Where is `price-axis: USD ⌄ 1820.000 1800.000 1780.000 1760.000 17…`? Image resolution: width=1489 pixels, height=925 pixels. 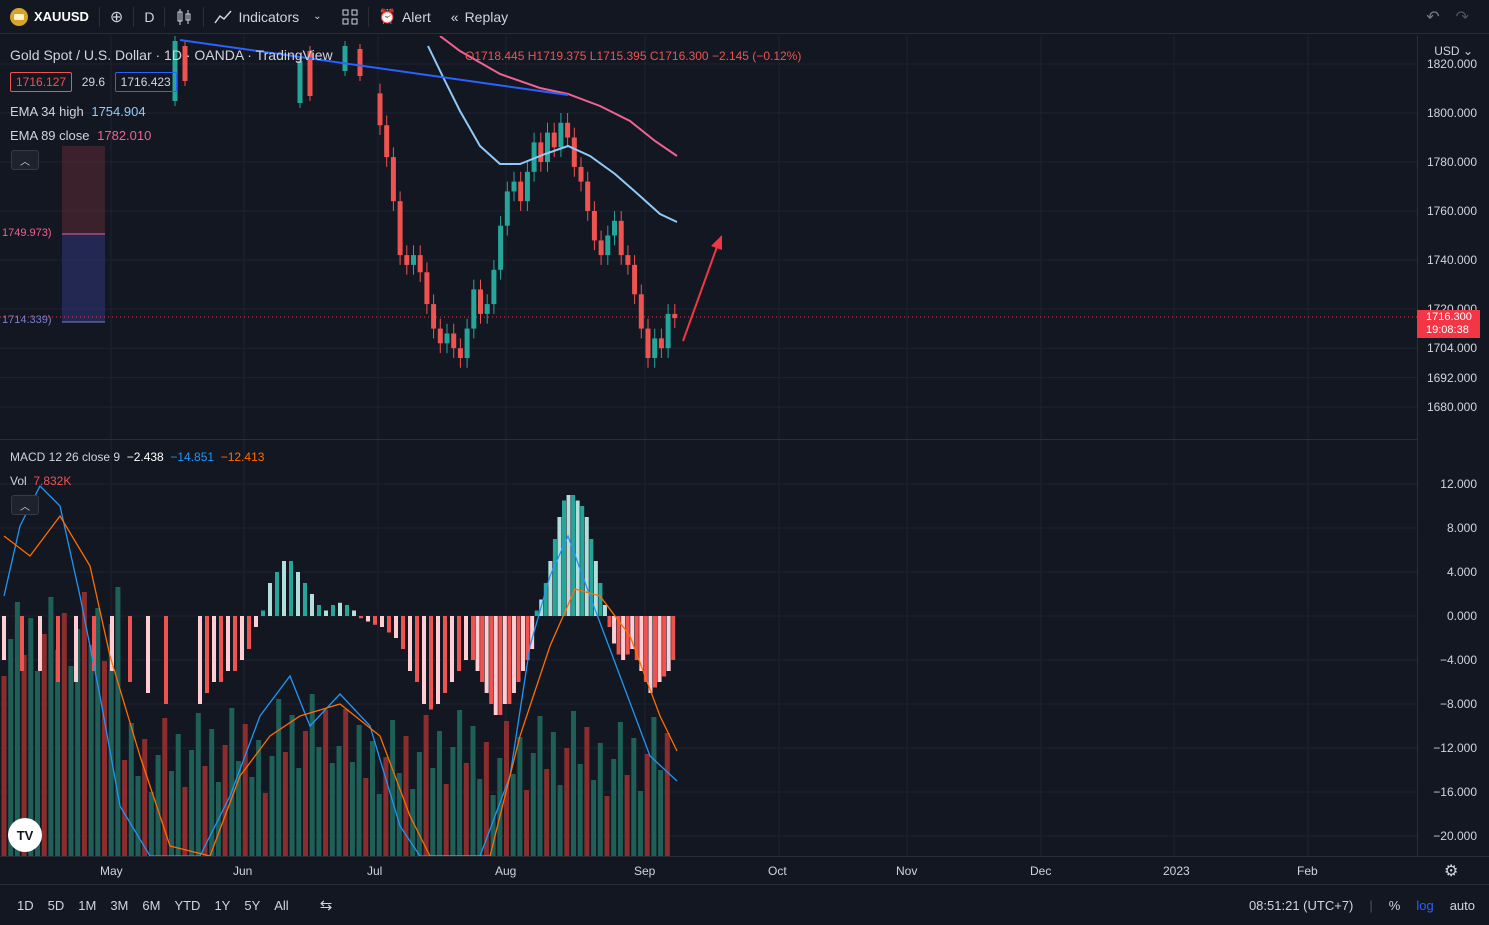 price-axis: USD ⌄ 1820.000 1800.000 1780.000 1760.000 17… is located at coordinates (1453, 446).